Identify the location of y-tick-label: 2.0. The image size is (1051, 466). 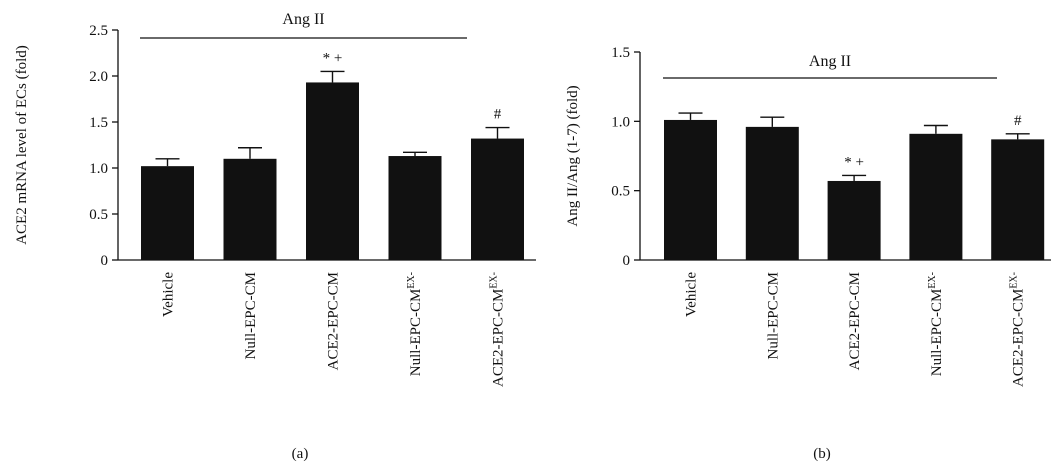
(98, 77).